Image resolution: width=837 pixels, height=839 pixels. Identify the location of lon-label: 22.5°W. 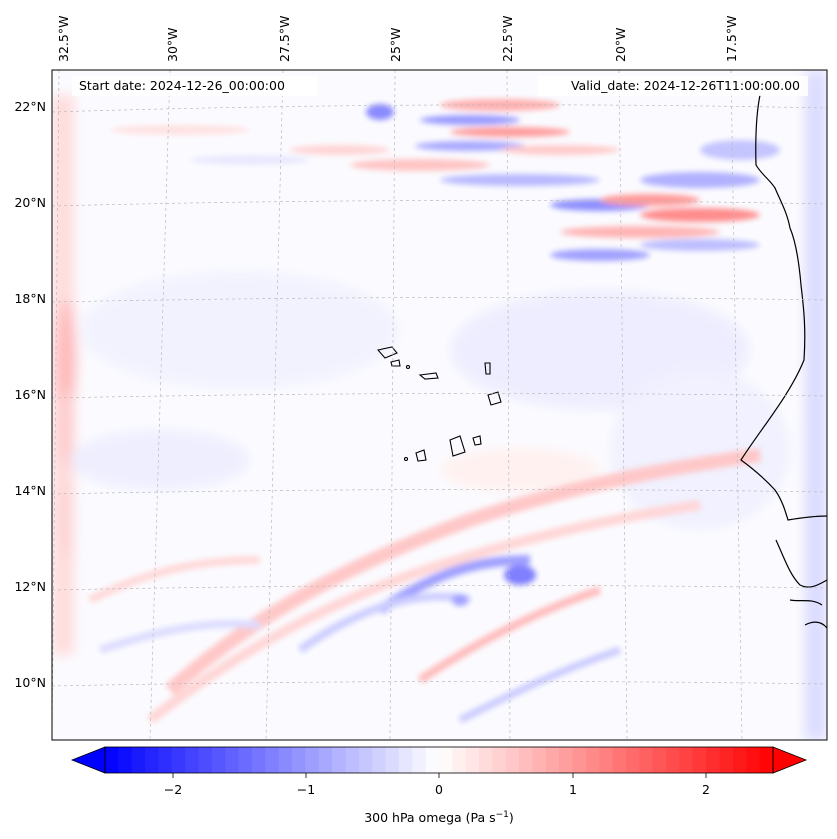
(507, 39).